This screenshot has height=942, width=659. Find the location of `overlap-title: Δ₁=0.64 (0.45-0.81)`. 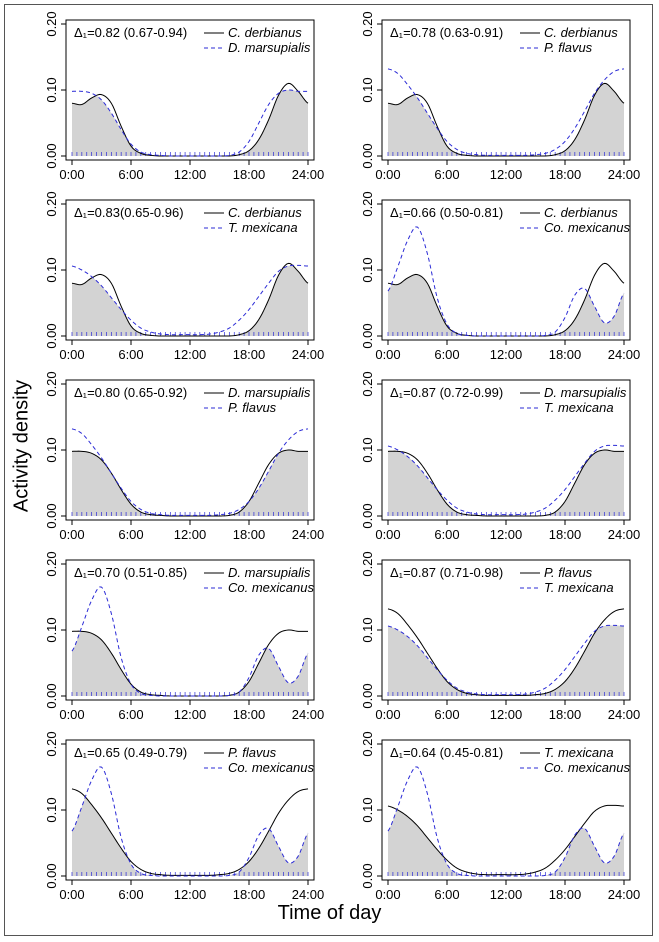

overlap-title: Δ₁=0.64 (0.45-0.81) is located at coordinates (446, 752).